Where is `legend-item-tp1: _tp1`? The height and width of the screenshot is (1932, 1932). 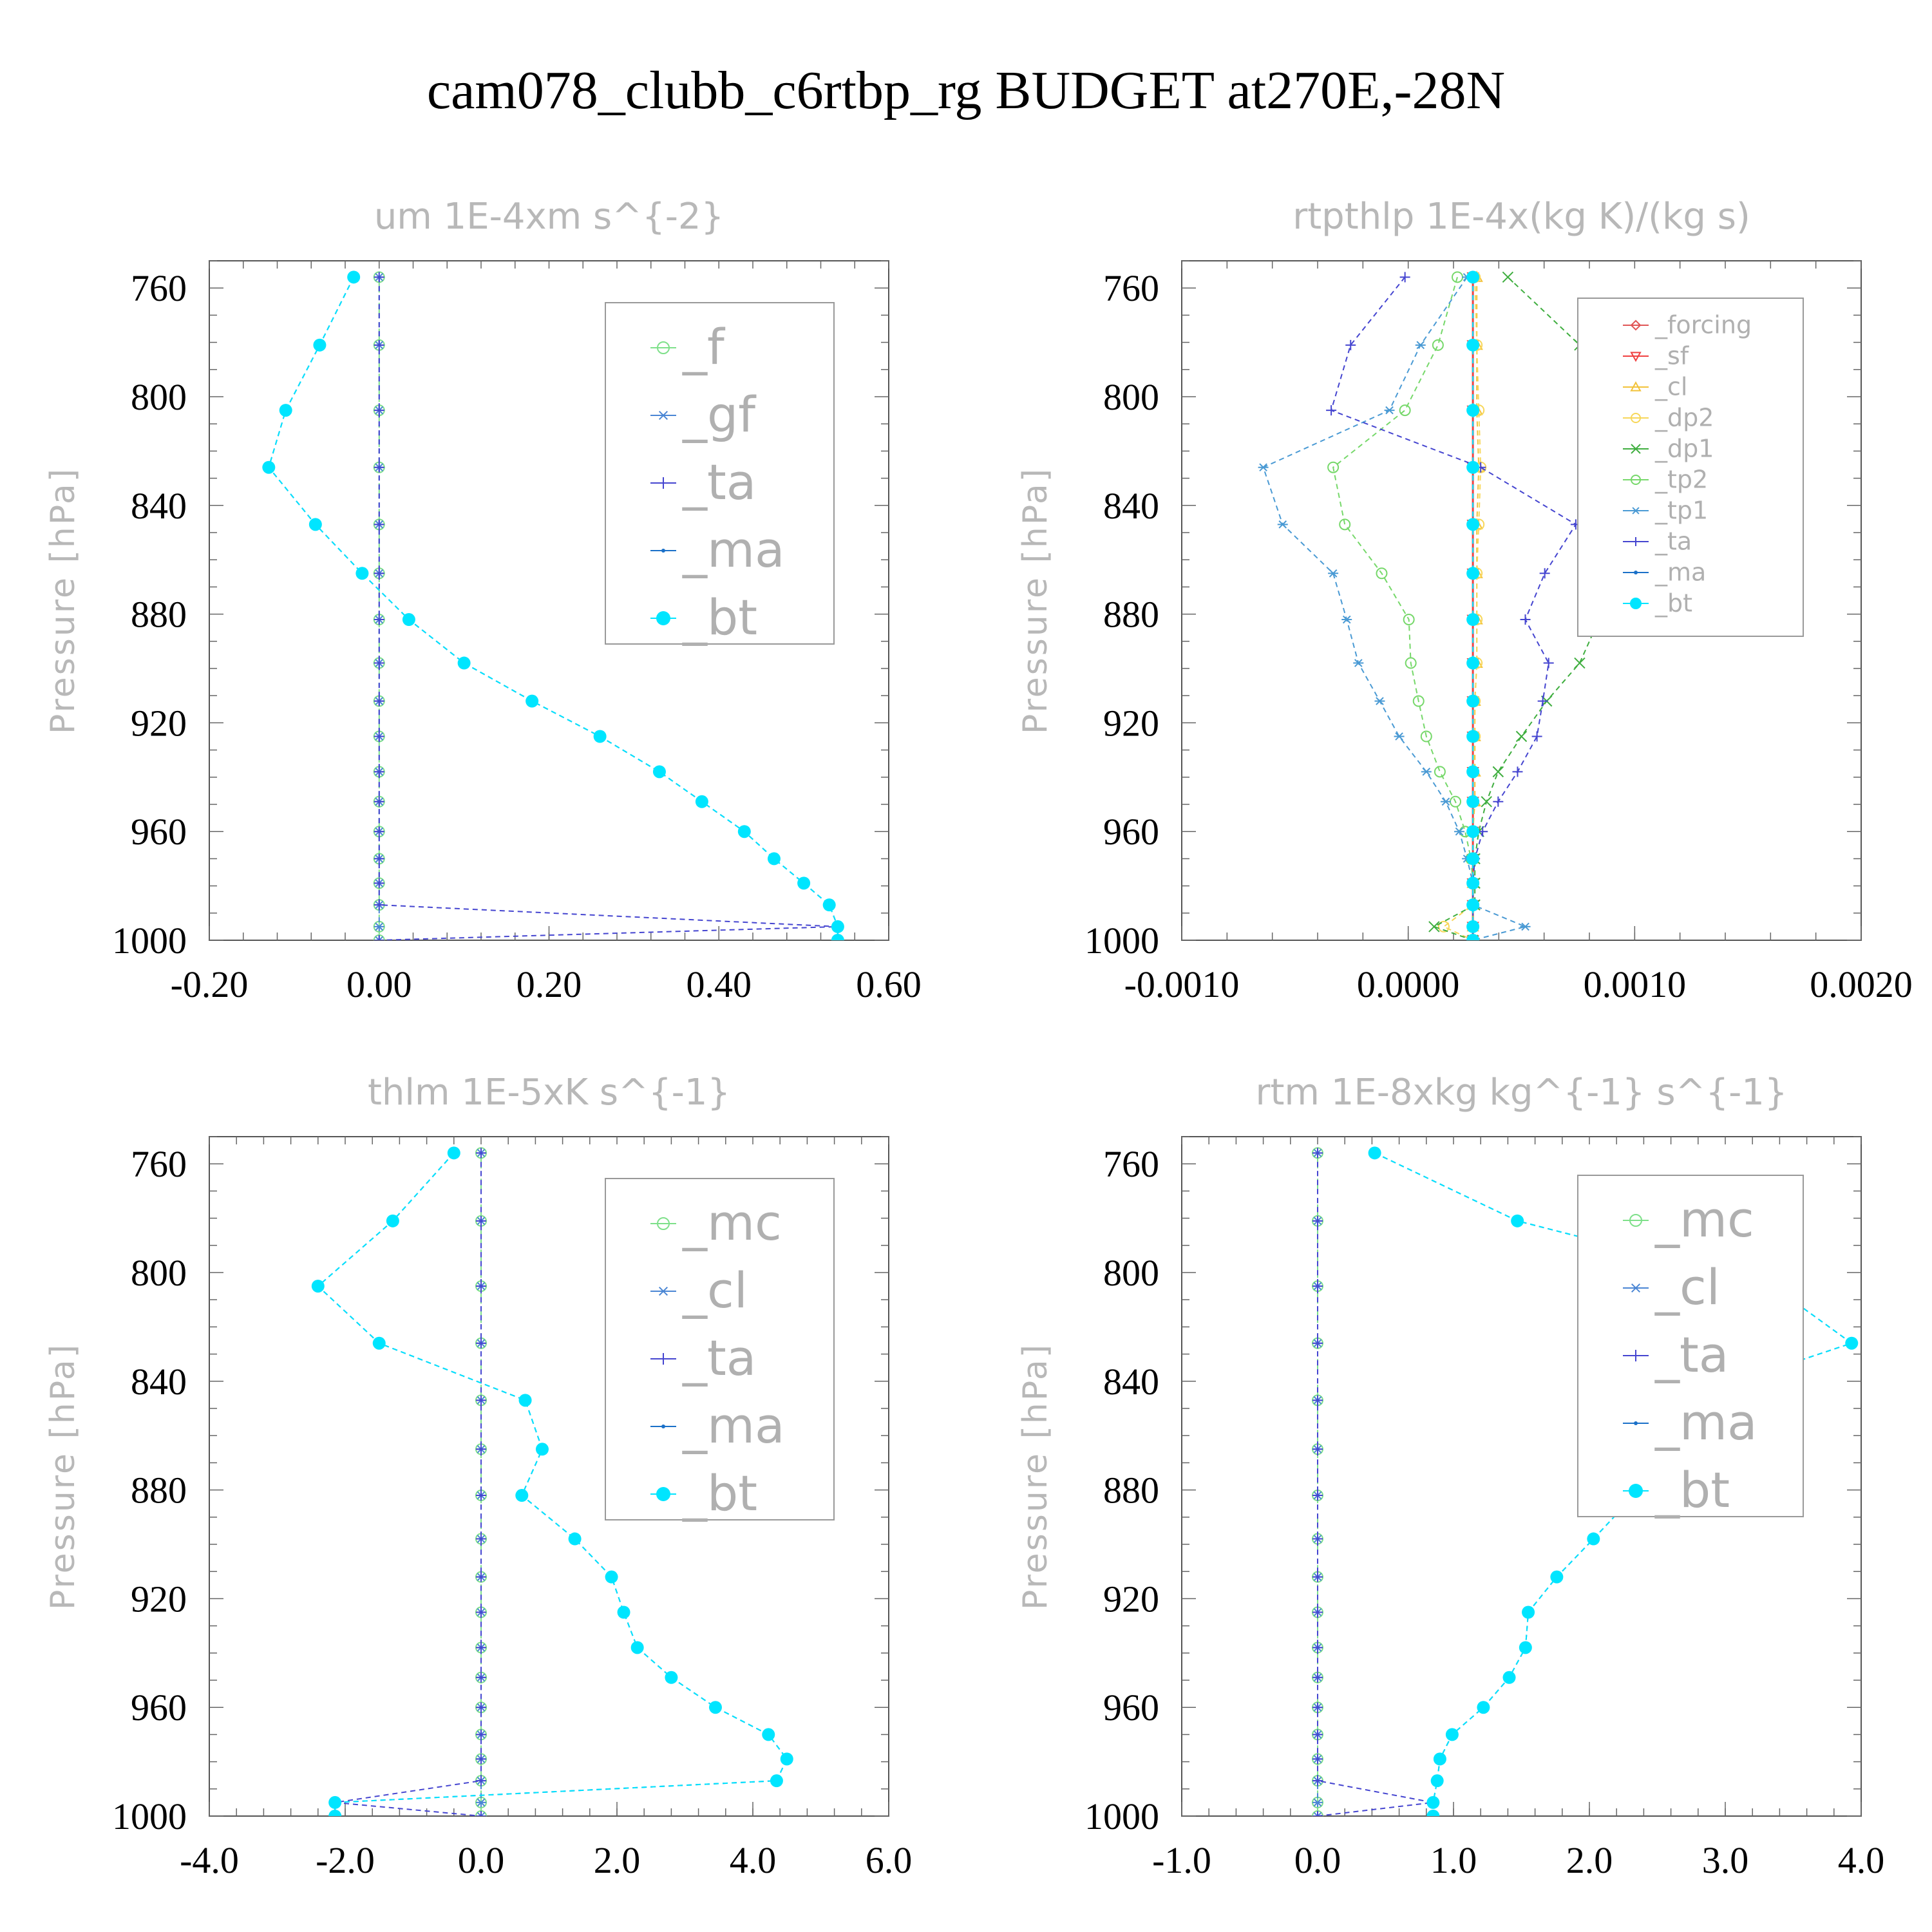
legend-item-tp1: _tp1 is located at coordinates (1665, 511).